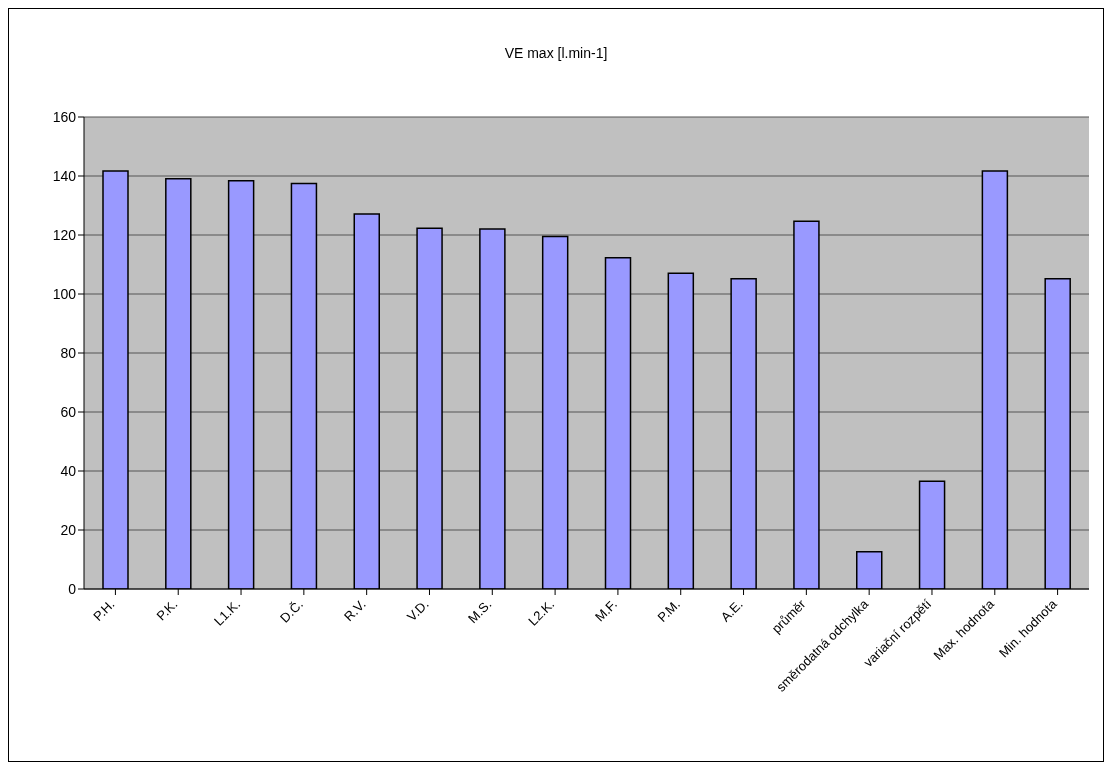  I want to click on x-tick-label: P.K., so click(167, 610).